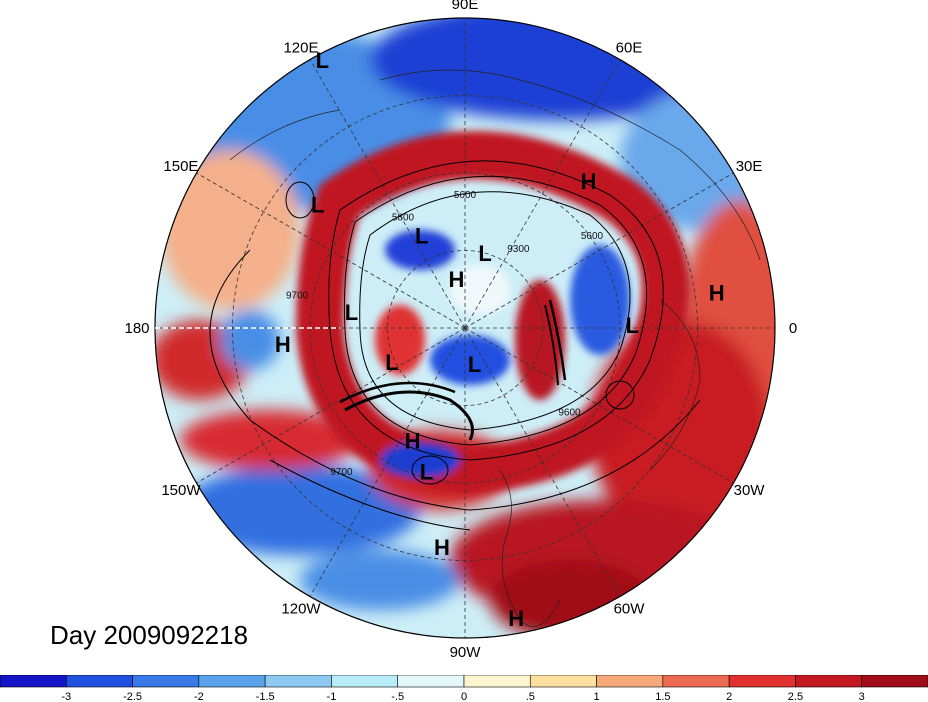  Describe the element at coordinates (403, 218) in the screenshot. I see `contour-value-label: 5800` at that location.